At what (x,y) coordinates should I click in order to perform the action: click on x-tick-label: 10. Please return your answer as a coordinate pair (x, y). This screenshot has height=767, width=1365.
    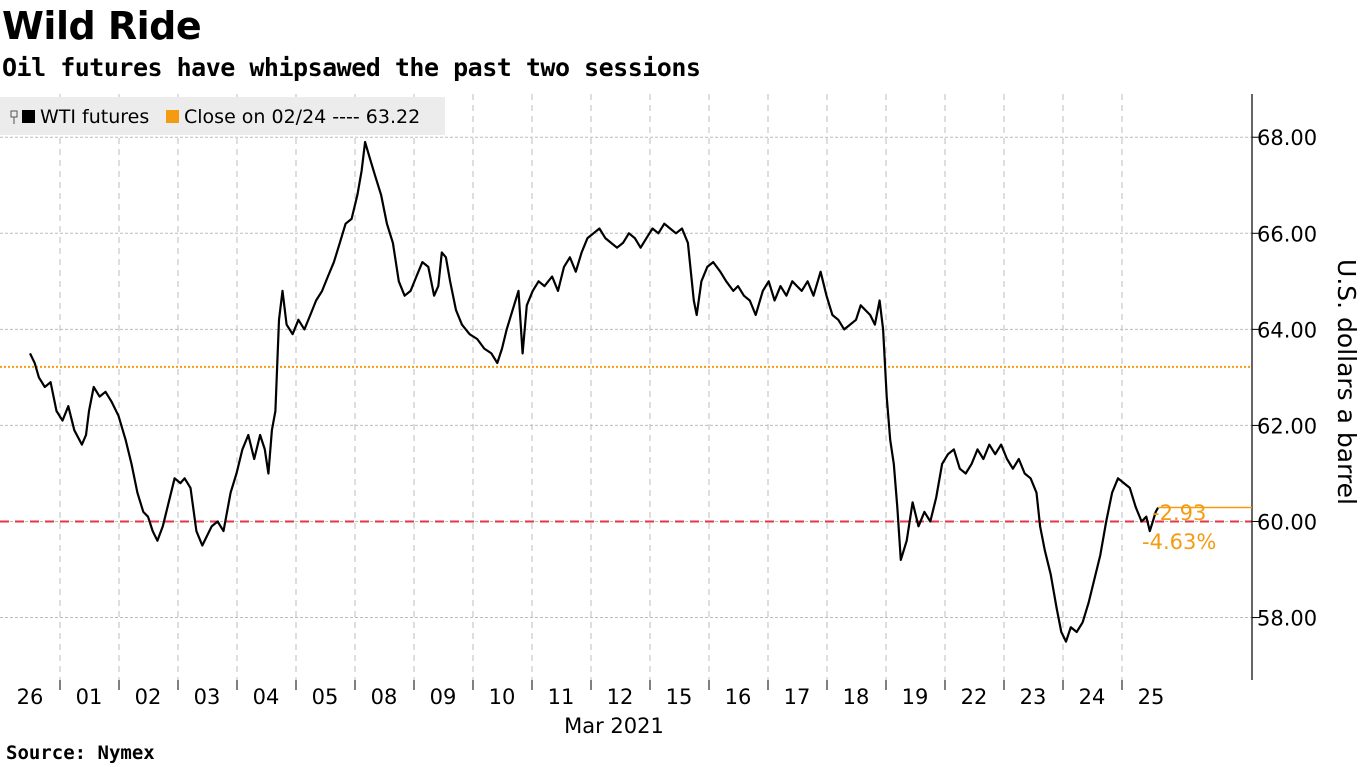
    Looking at the image, I should click on (502, 697).